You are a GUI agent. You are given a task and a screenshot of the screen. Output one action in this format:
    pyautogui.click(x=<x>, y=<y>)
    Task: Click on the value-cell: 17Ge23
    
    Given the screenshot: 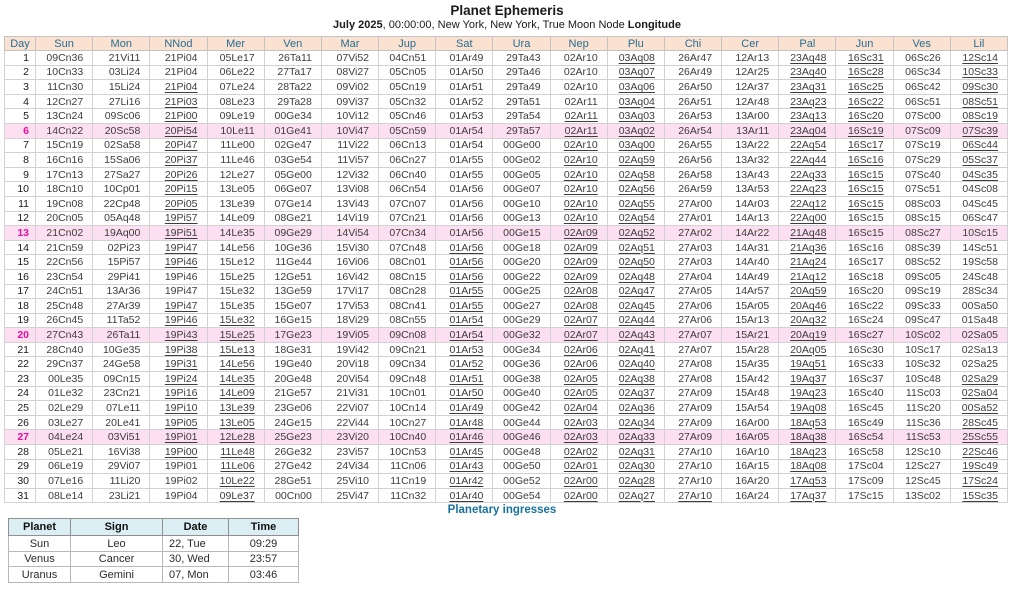 What is the action you would take?
    pyautogui.click(x=292, y=335)
    